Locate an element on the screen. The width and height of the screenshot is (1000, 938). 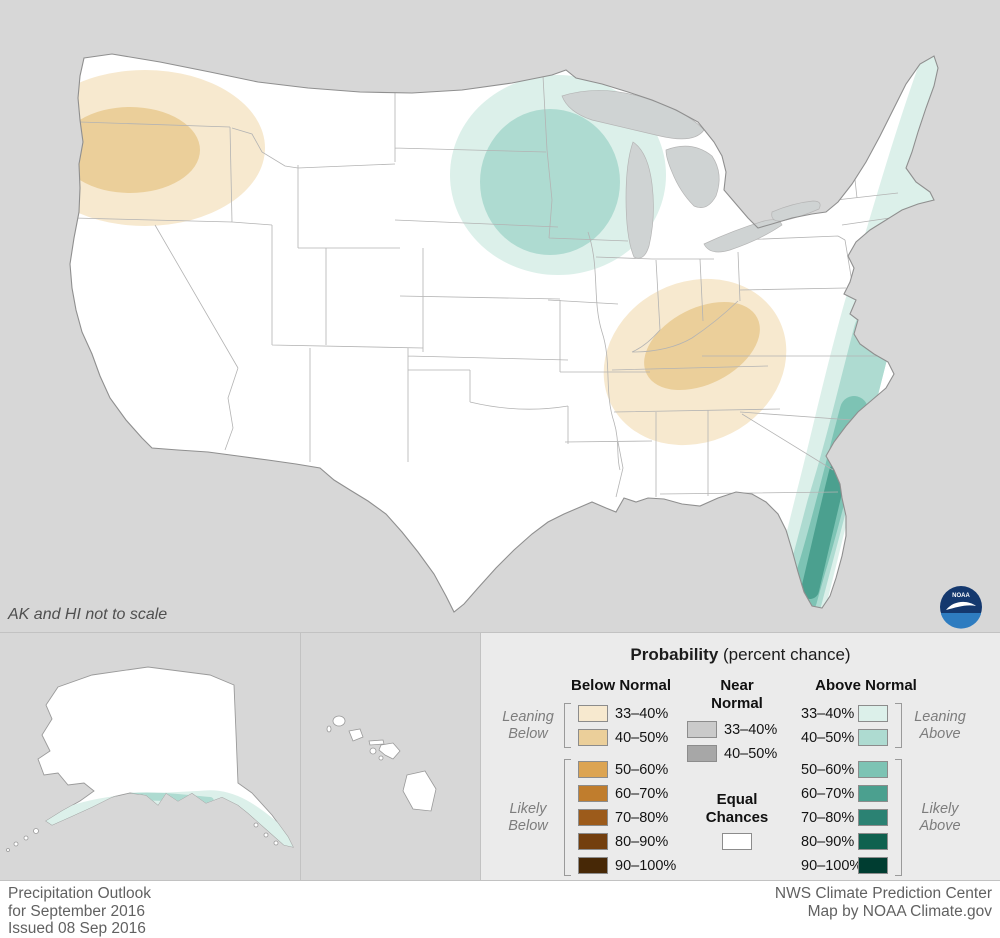
footer-credit-noaa: Map by NOAA Climate.gov is located at coordinates (899, 911).